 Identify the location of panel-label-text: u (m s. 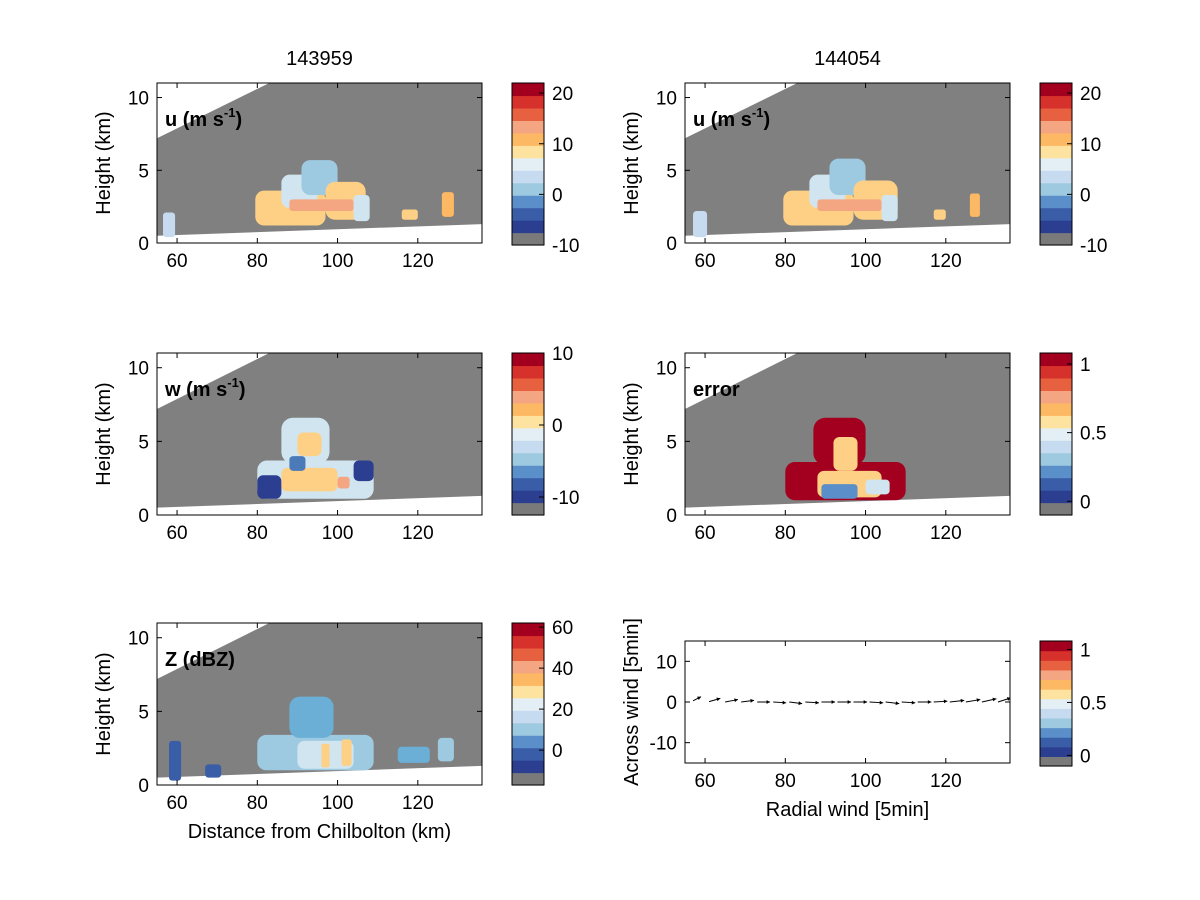
(194, 120).